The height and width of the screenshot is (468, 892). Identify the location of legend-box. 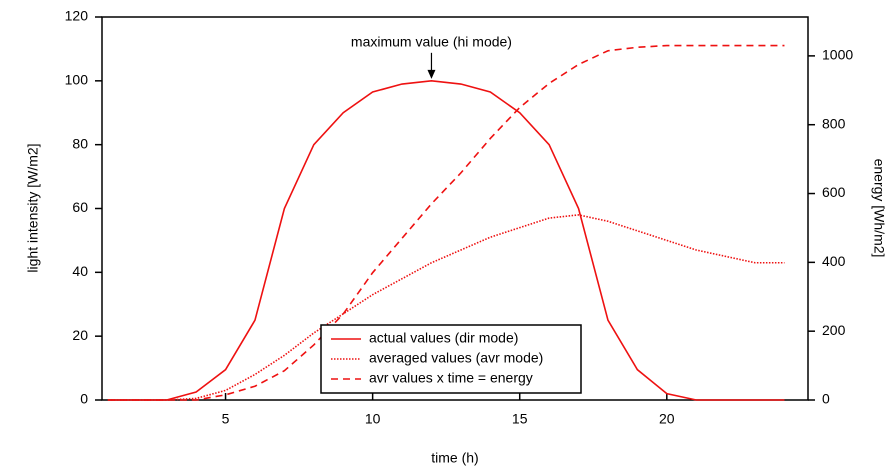
(451, 359).